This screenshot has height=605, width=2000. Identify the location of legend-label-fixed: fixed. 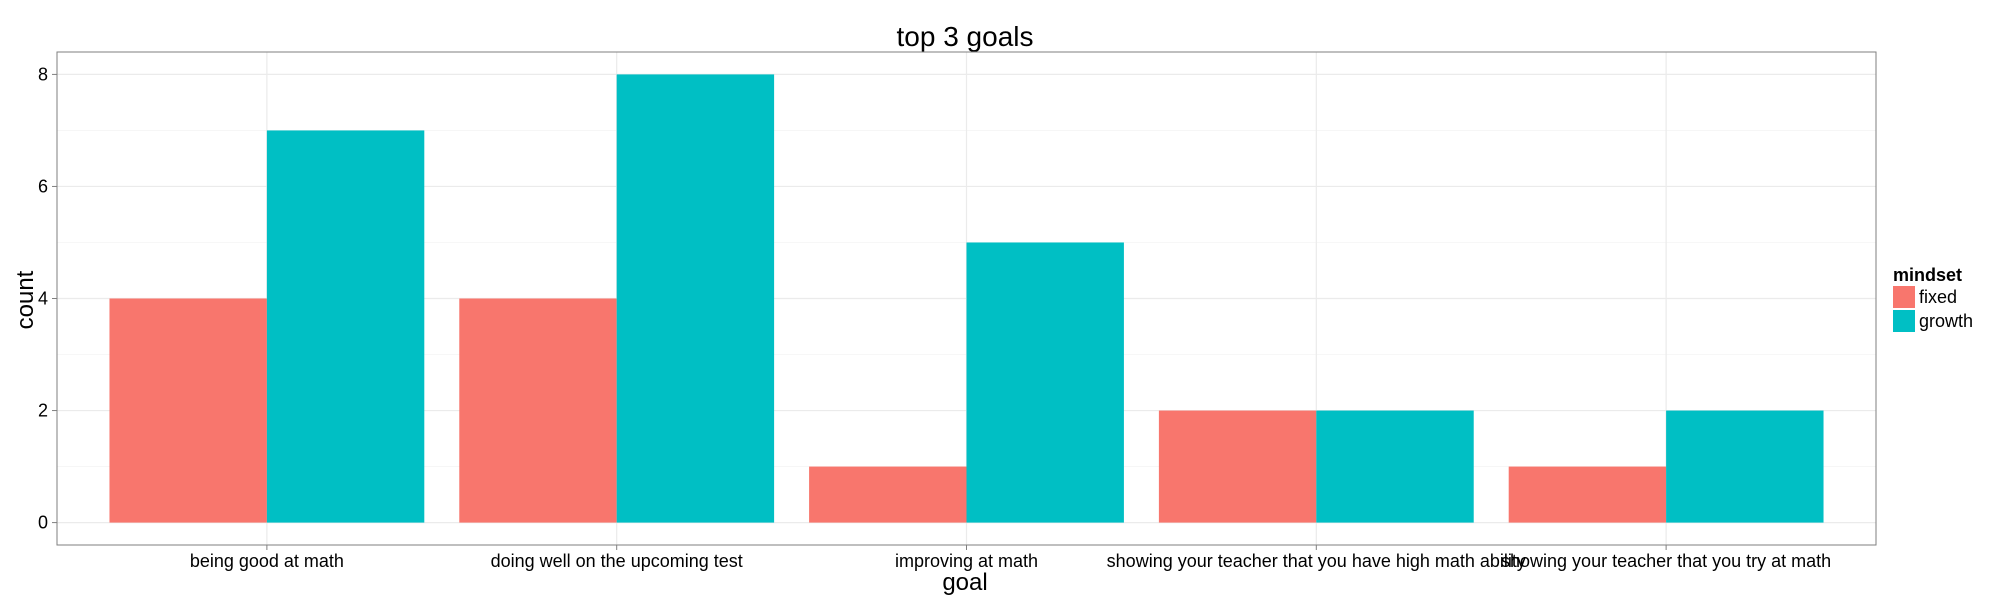
(1938, 297).